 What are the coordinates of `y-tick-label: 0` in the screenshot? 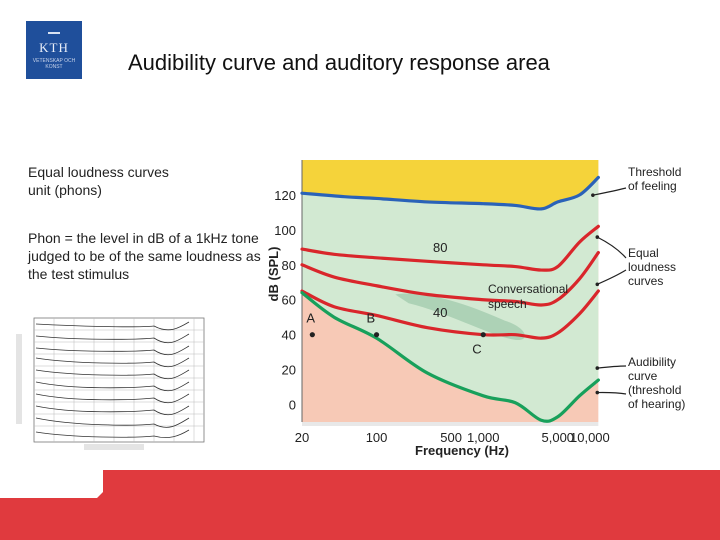 It's located at (292, 405).